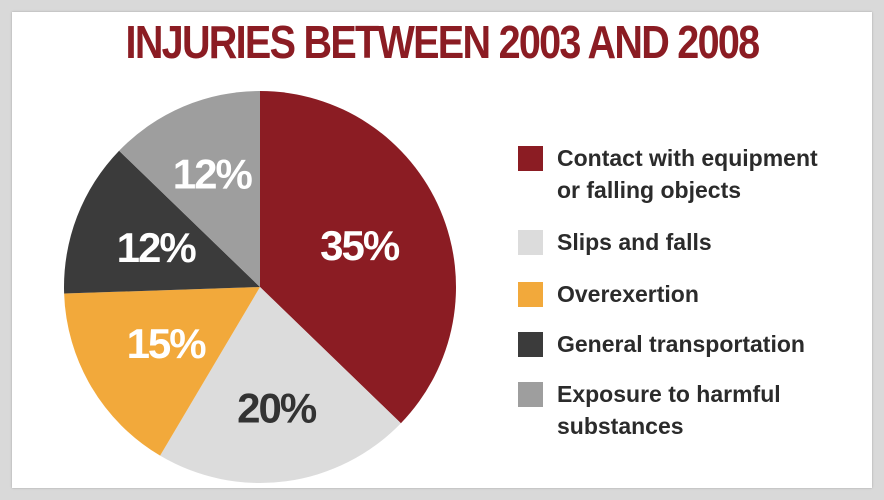  What do you see at coordinates (162, 371) in the screenshot?
I see `pie-slice-overexertion` at bounding box center [162, 371].